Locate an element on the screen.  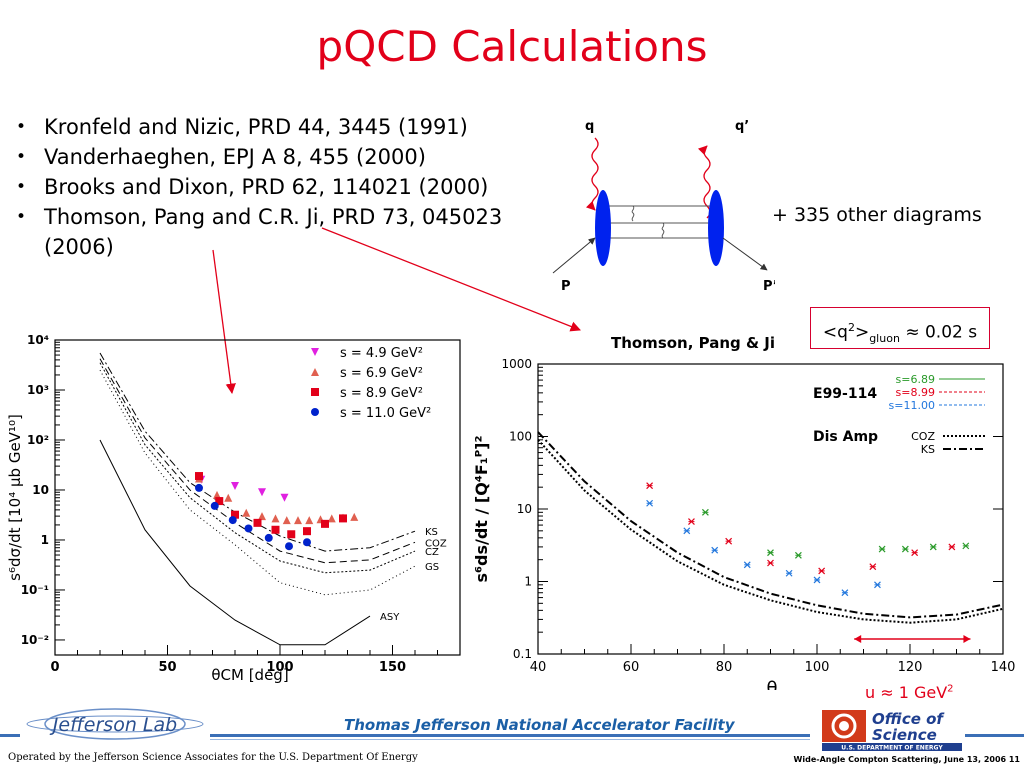
proton-blob-out is located at coordinates (716, 228).